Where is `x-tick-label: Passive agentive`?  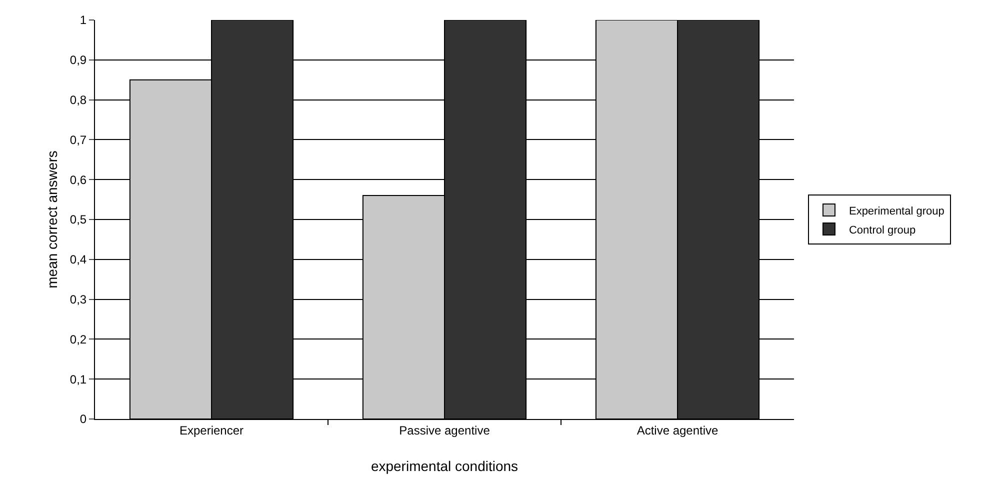
x-tick-label: Passive agentive is located at coordinates (444, 430).